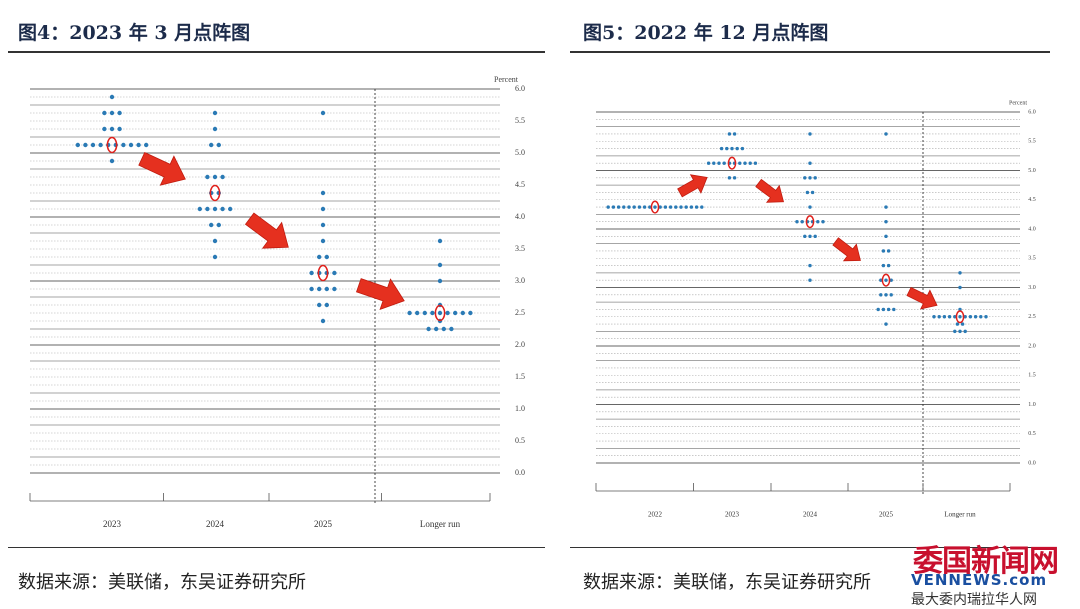  What do you see at coordinates (1032, 112) in the screenshot?
I see `y-tick-label: 6.0` at bounding box center [1032, 112].